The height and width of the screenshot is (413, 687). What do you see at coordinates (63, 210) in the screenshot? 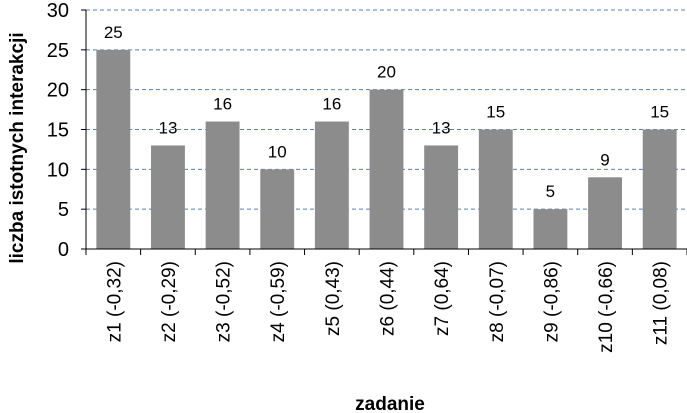
I see `y-tick-label: 5` at bounding box center [63, 210].